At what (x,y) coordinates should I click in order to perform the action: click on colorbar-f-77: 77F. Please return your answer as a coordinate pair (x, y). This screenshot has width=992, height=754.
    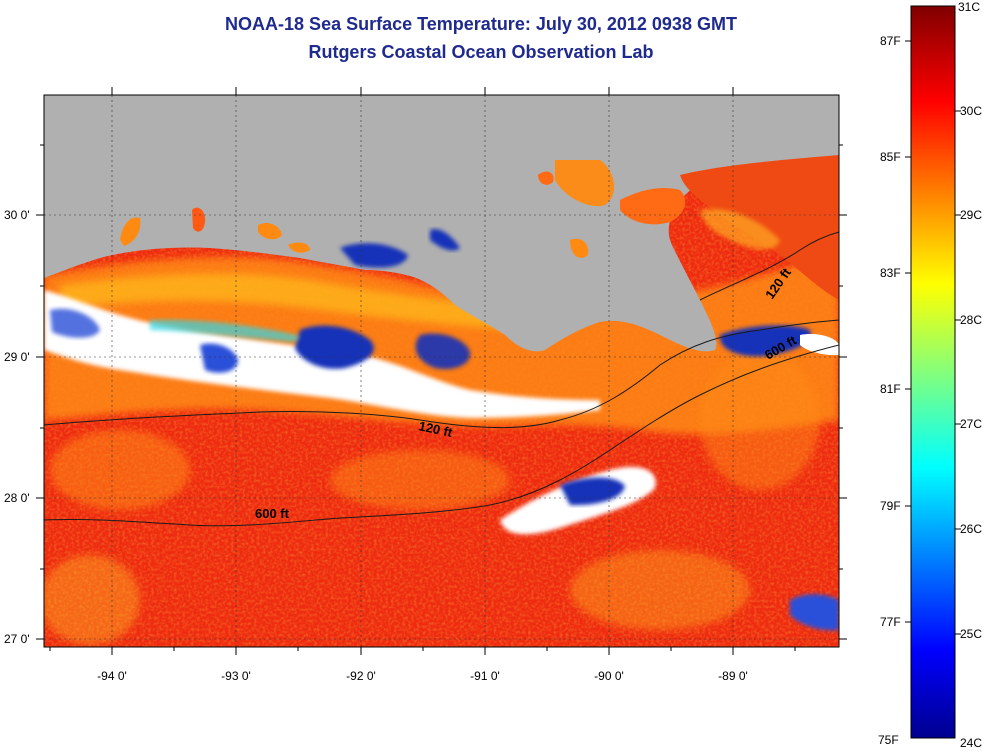
    Looking at the image, I should click on (890, 622).